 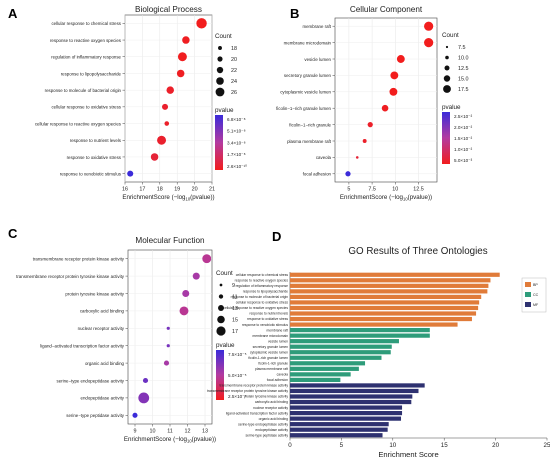 I want to click on category-label: ficolin-1-rich granule lumen, so click(x=268, y=358).